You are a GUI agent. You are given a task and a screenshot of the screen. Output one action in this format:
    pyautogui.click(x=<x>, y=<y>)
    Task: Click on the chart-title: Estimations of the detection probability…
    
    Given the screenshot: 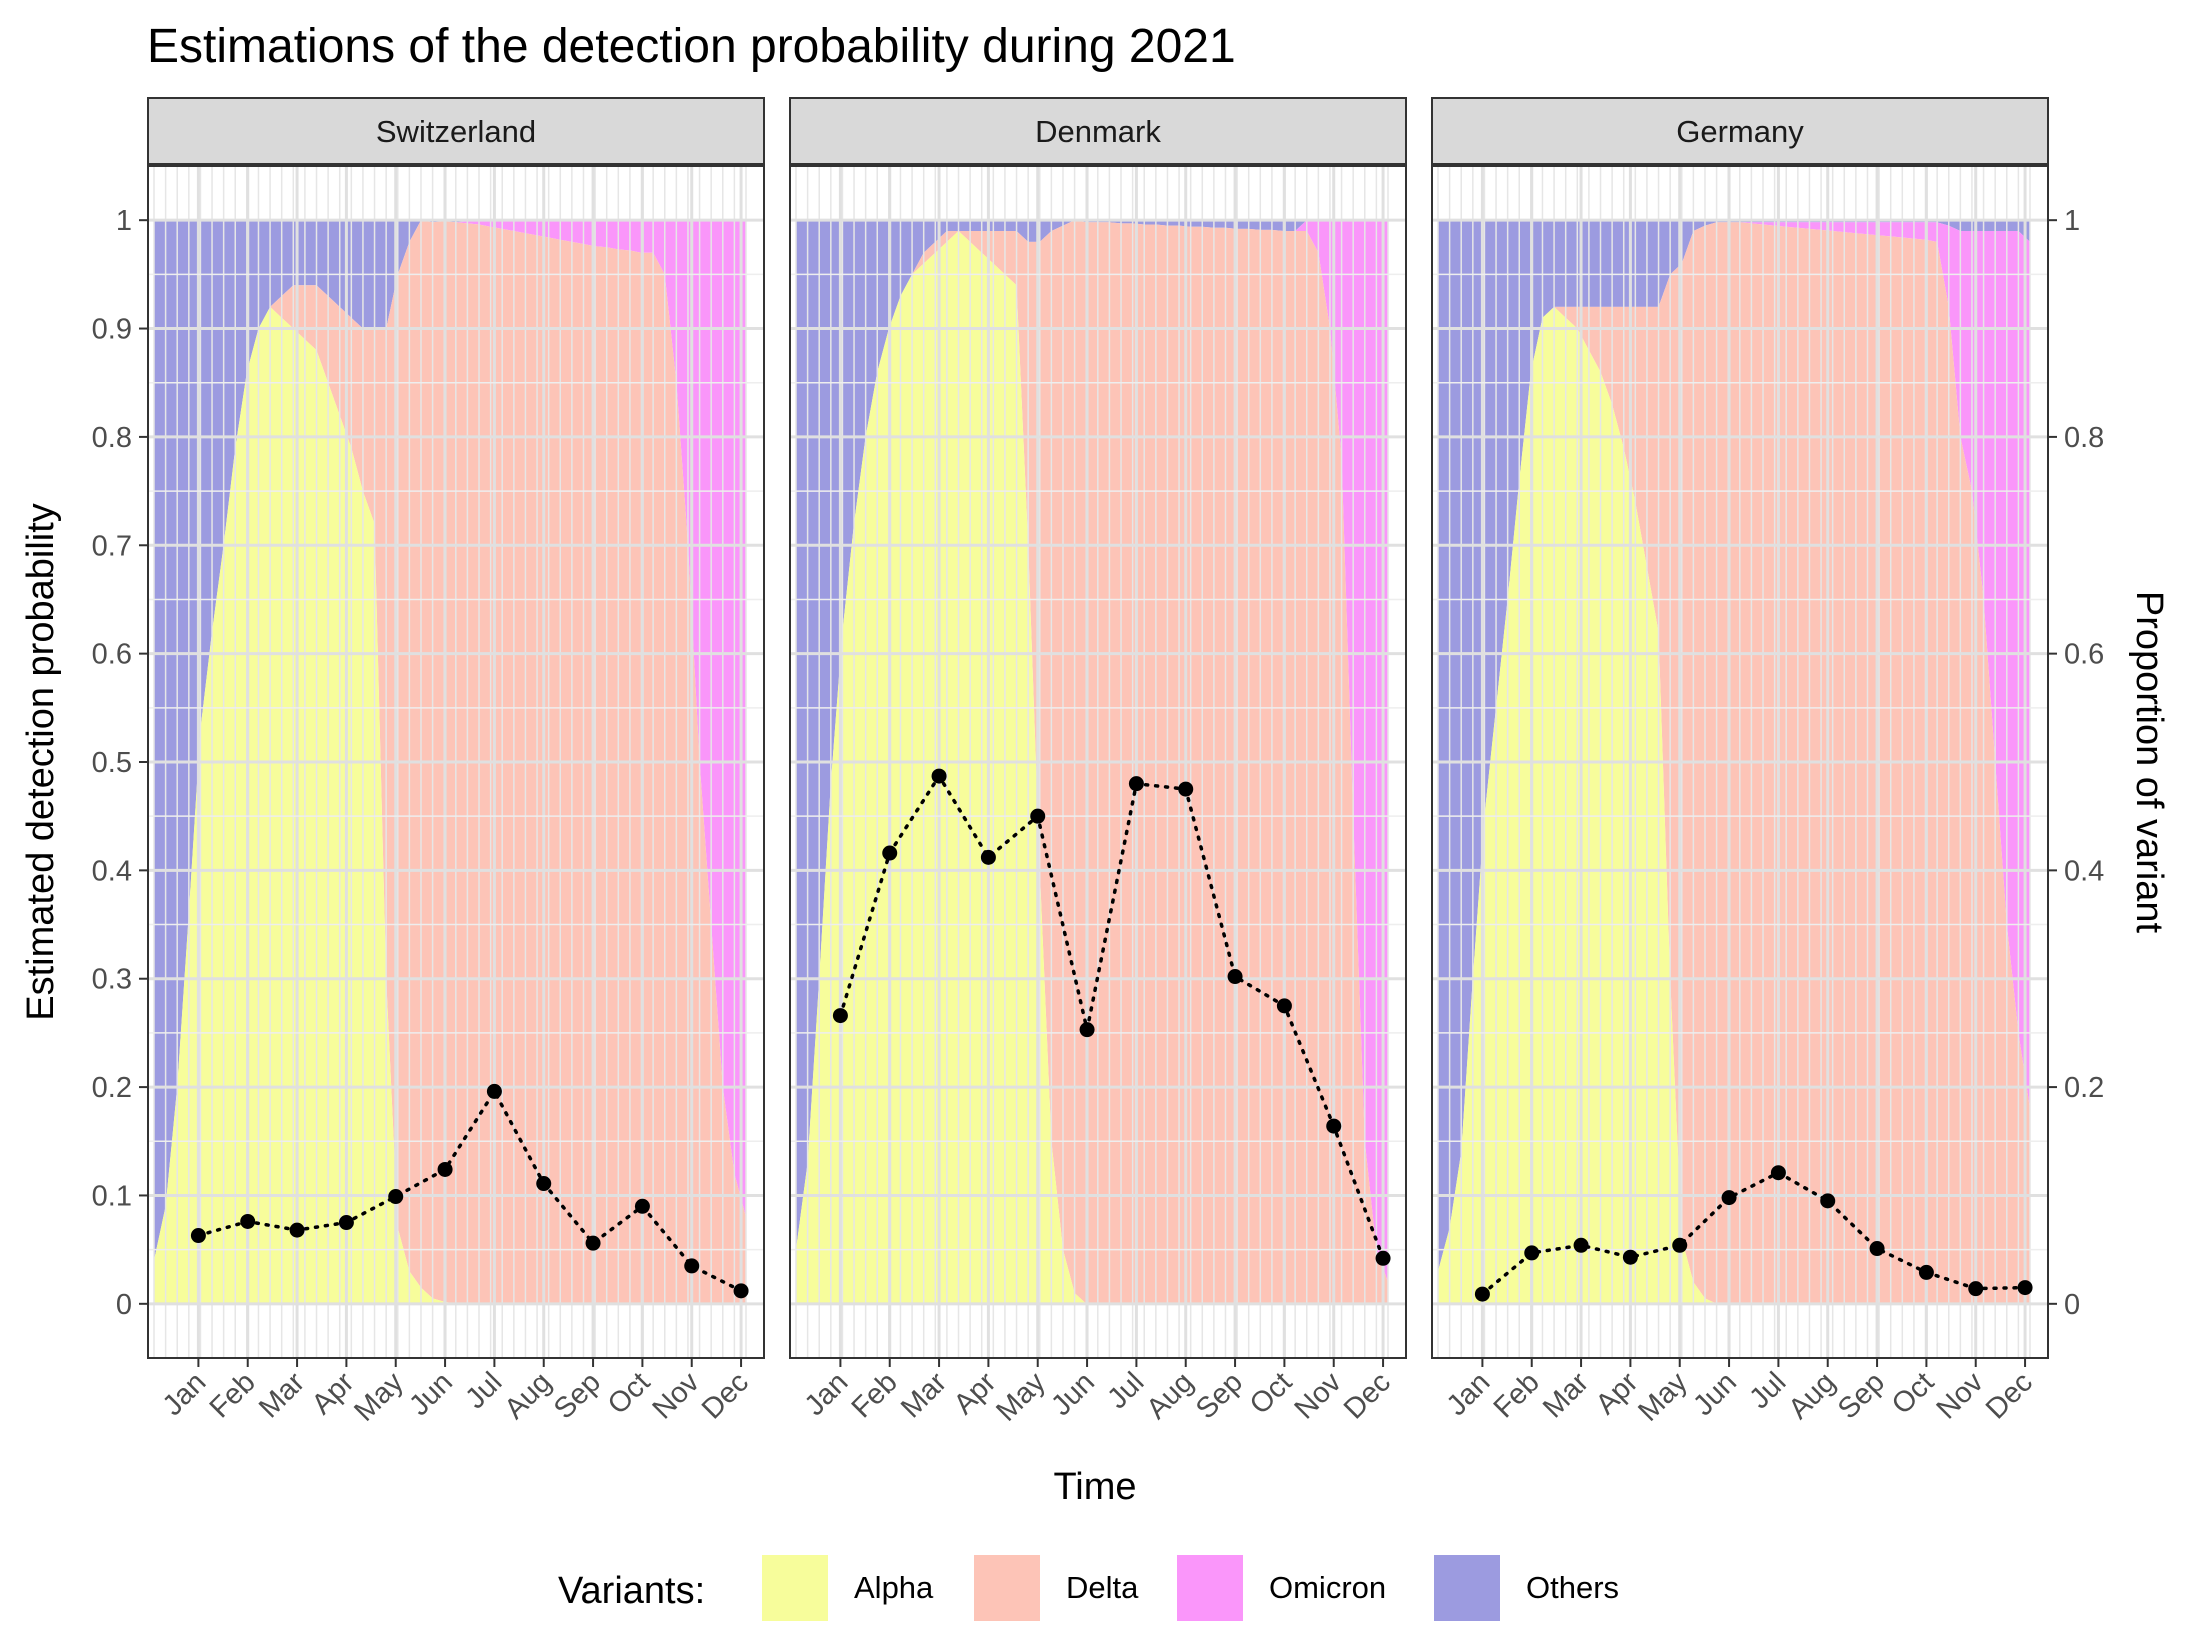 What is the action you would take?
    pyautogui.click(x=691, y=46)
    